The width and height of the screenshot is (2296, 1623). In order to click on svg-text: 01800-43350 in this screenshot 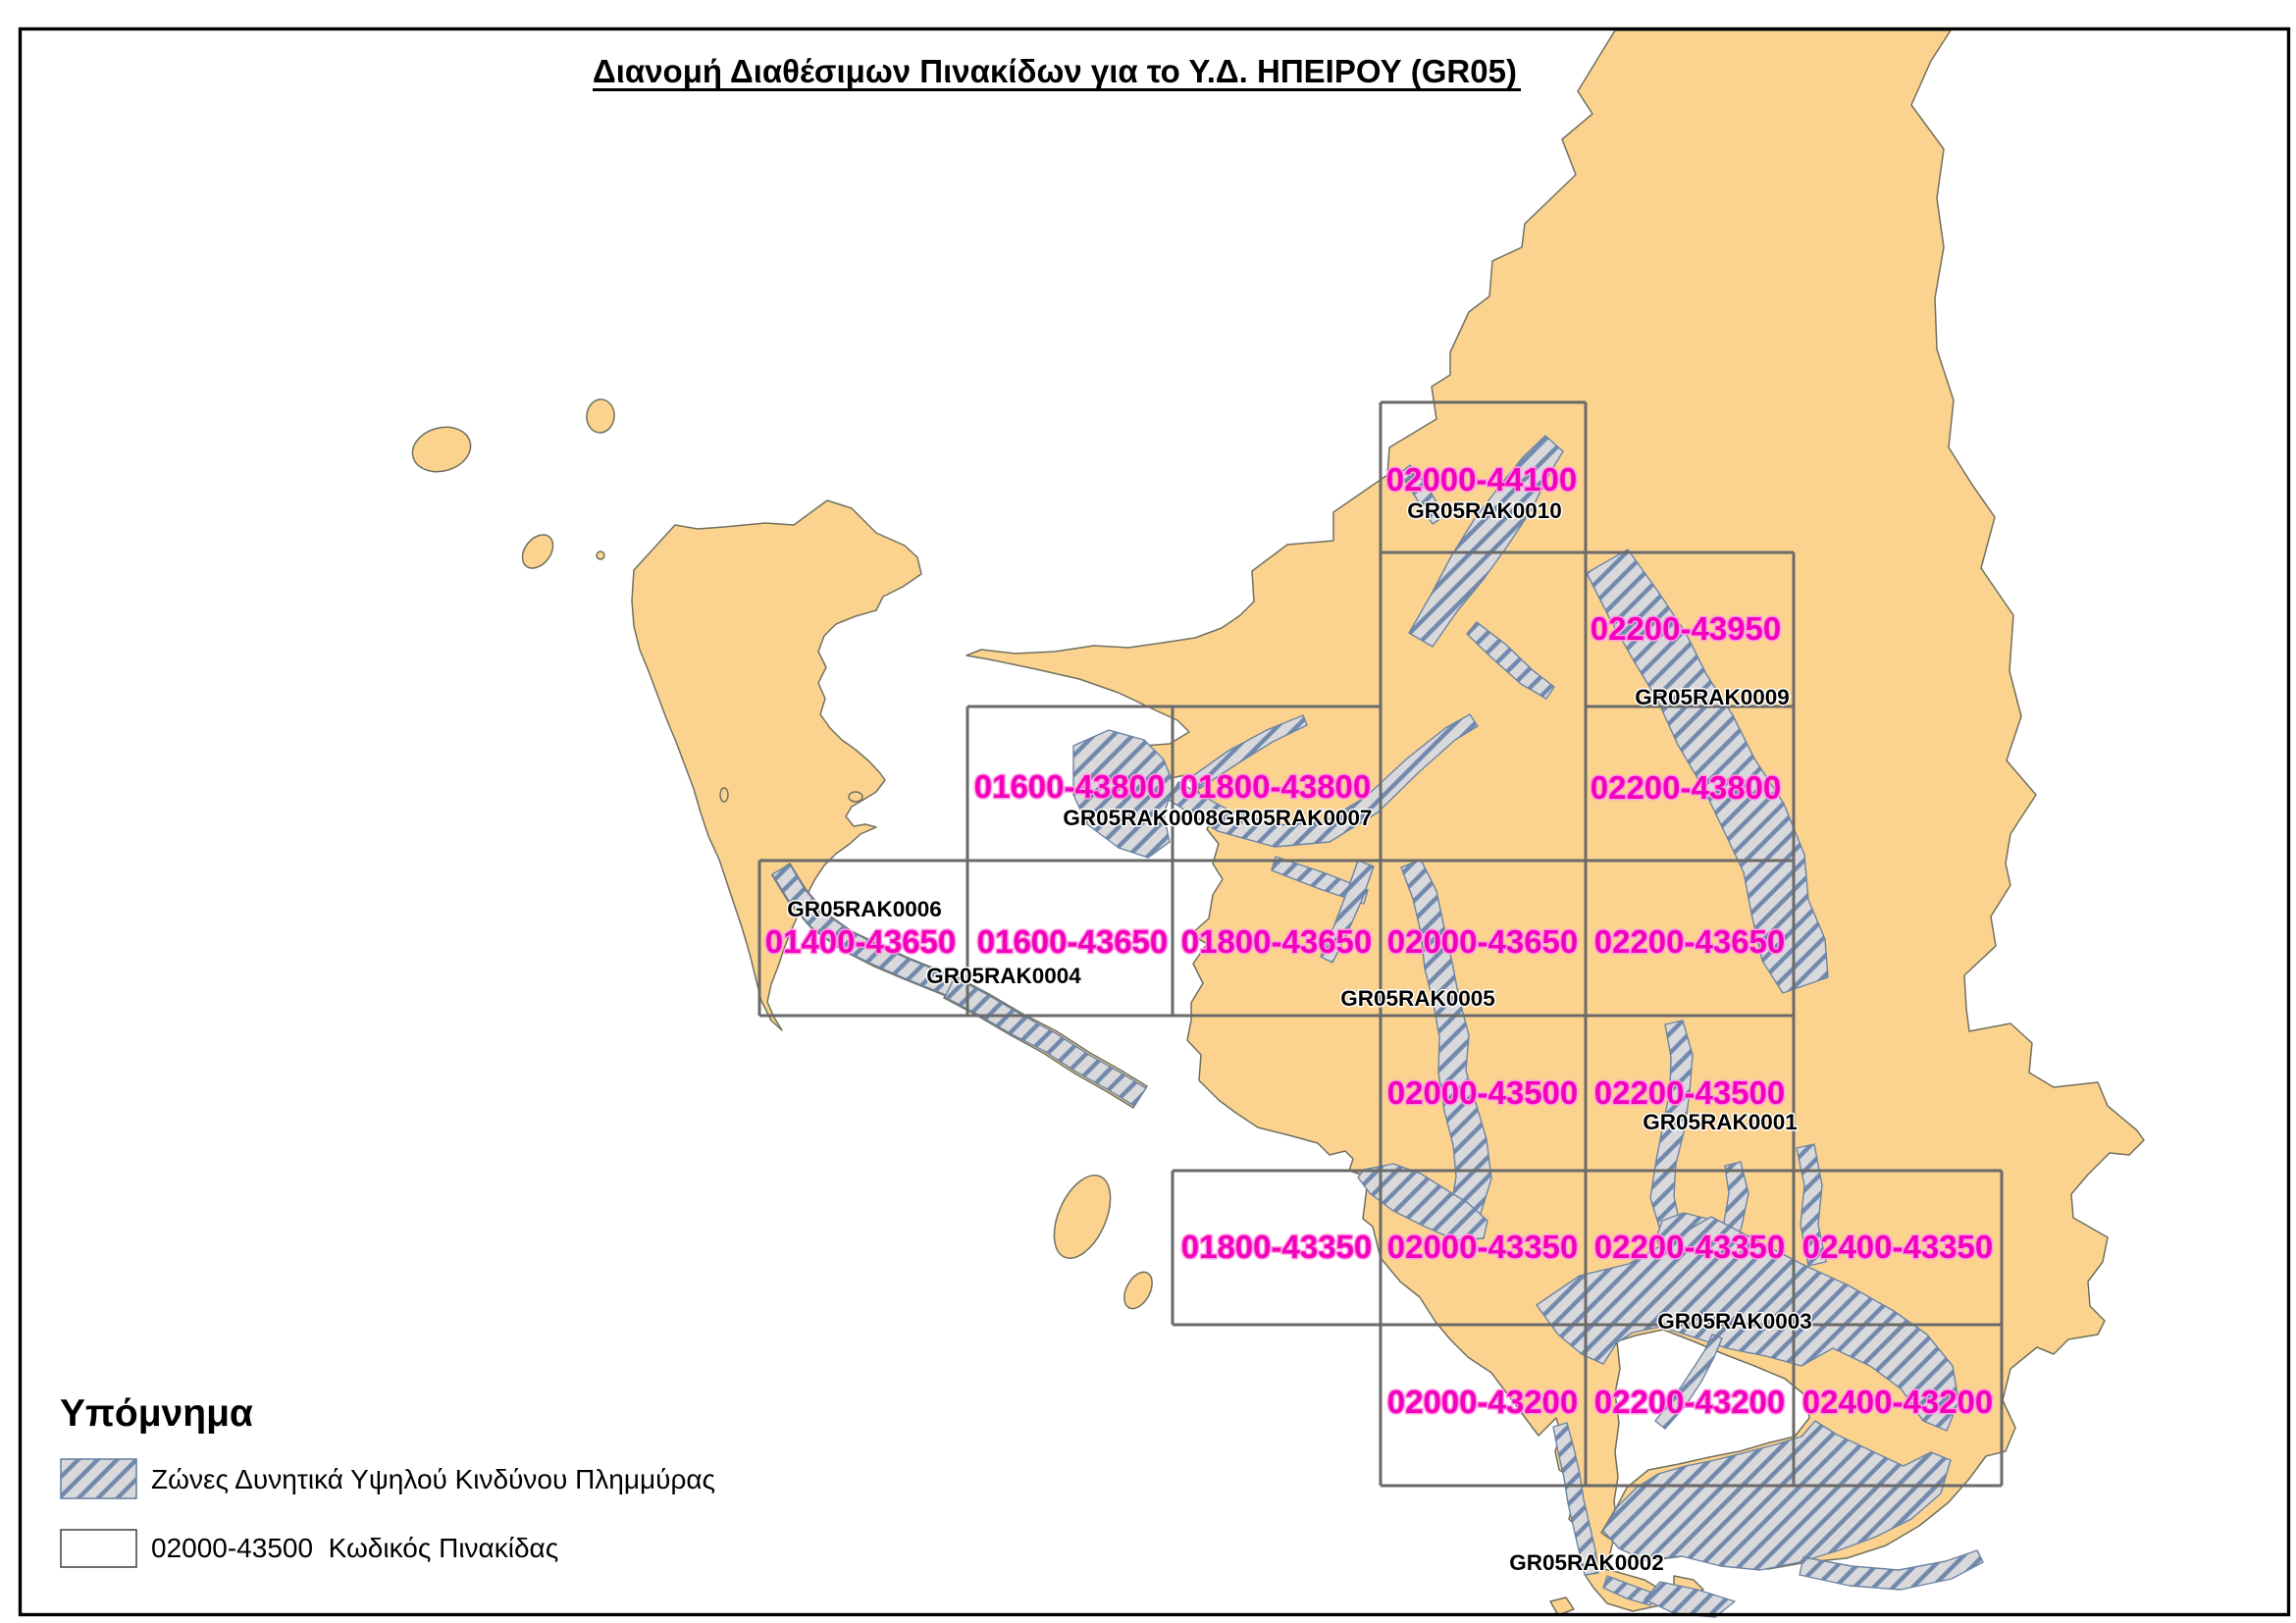, I will do `click(1277, 1247)`.